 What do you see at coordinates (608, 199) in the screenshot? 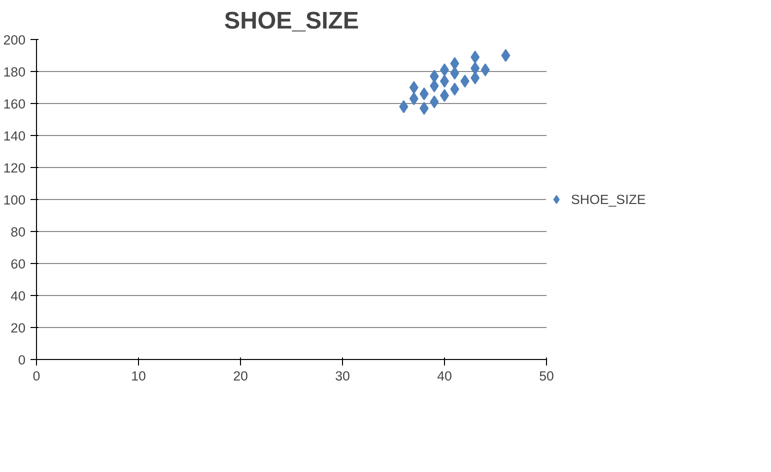
I see `legend-label: SHOE_SIZE` at bounding box center [608, 199].